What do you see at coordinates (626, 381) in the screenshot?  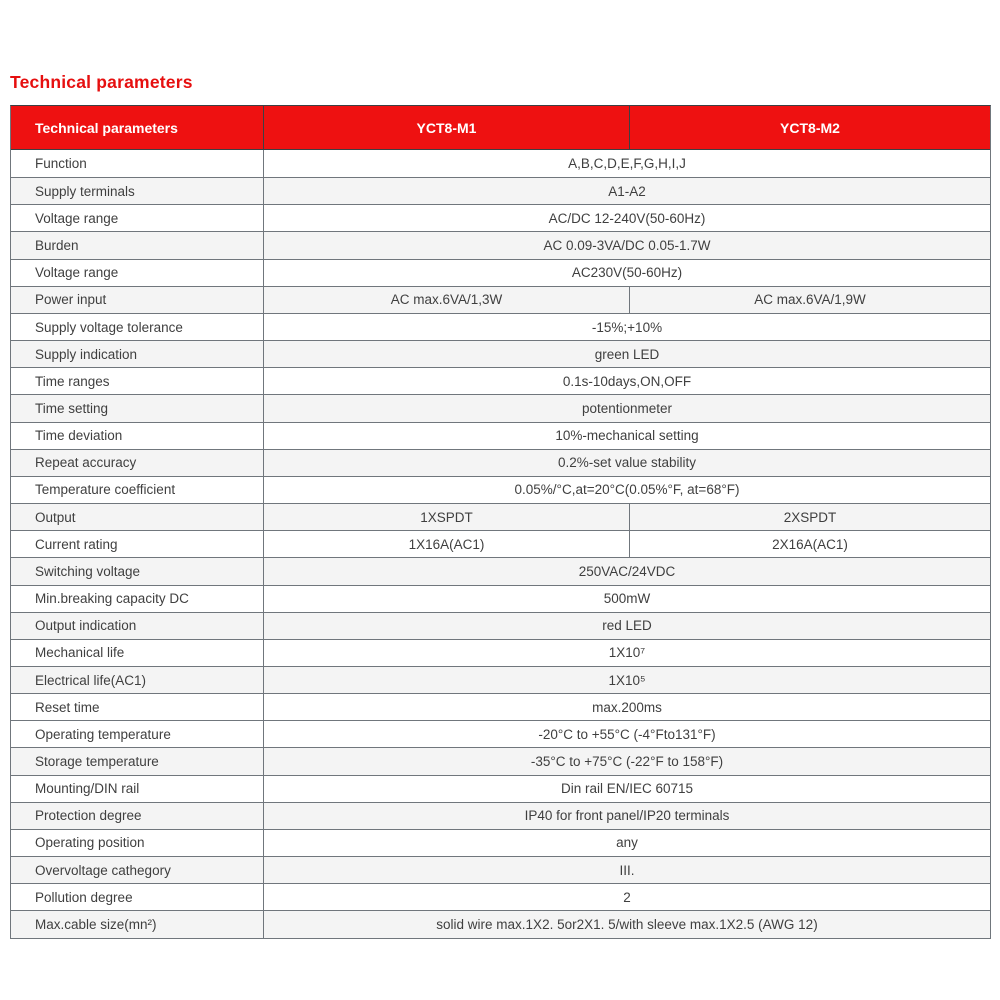 I see `param-value: 0.1s-10days,ON,OFF` at bounding box center [626, 381].